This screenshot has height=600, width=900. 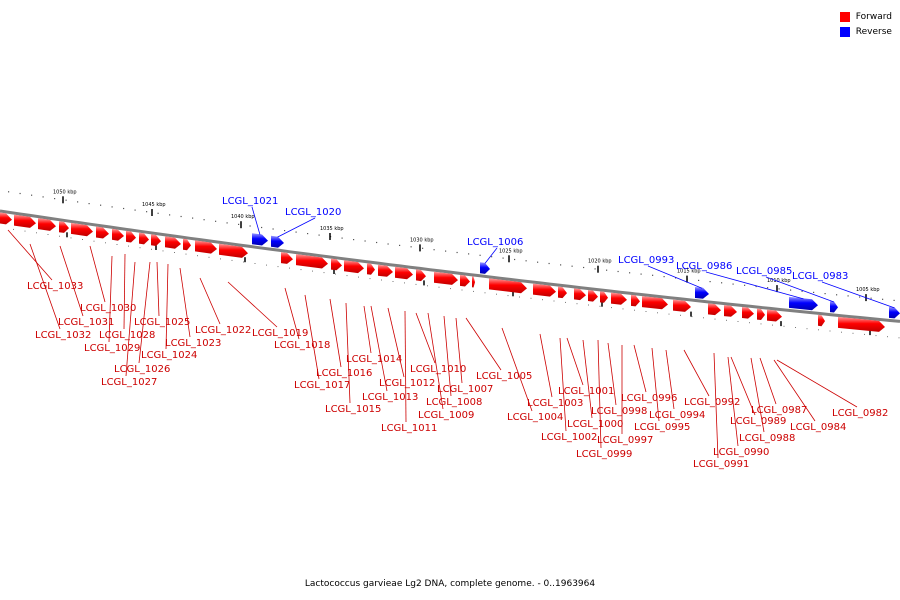 I want to click on scale-tick-label: 1050 kbp, so click(x=65, y=192).